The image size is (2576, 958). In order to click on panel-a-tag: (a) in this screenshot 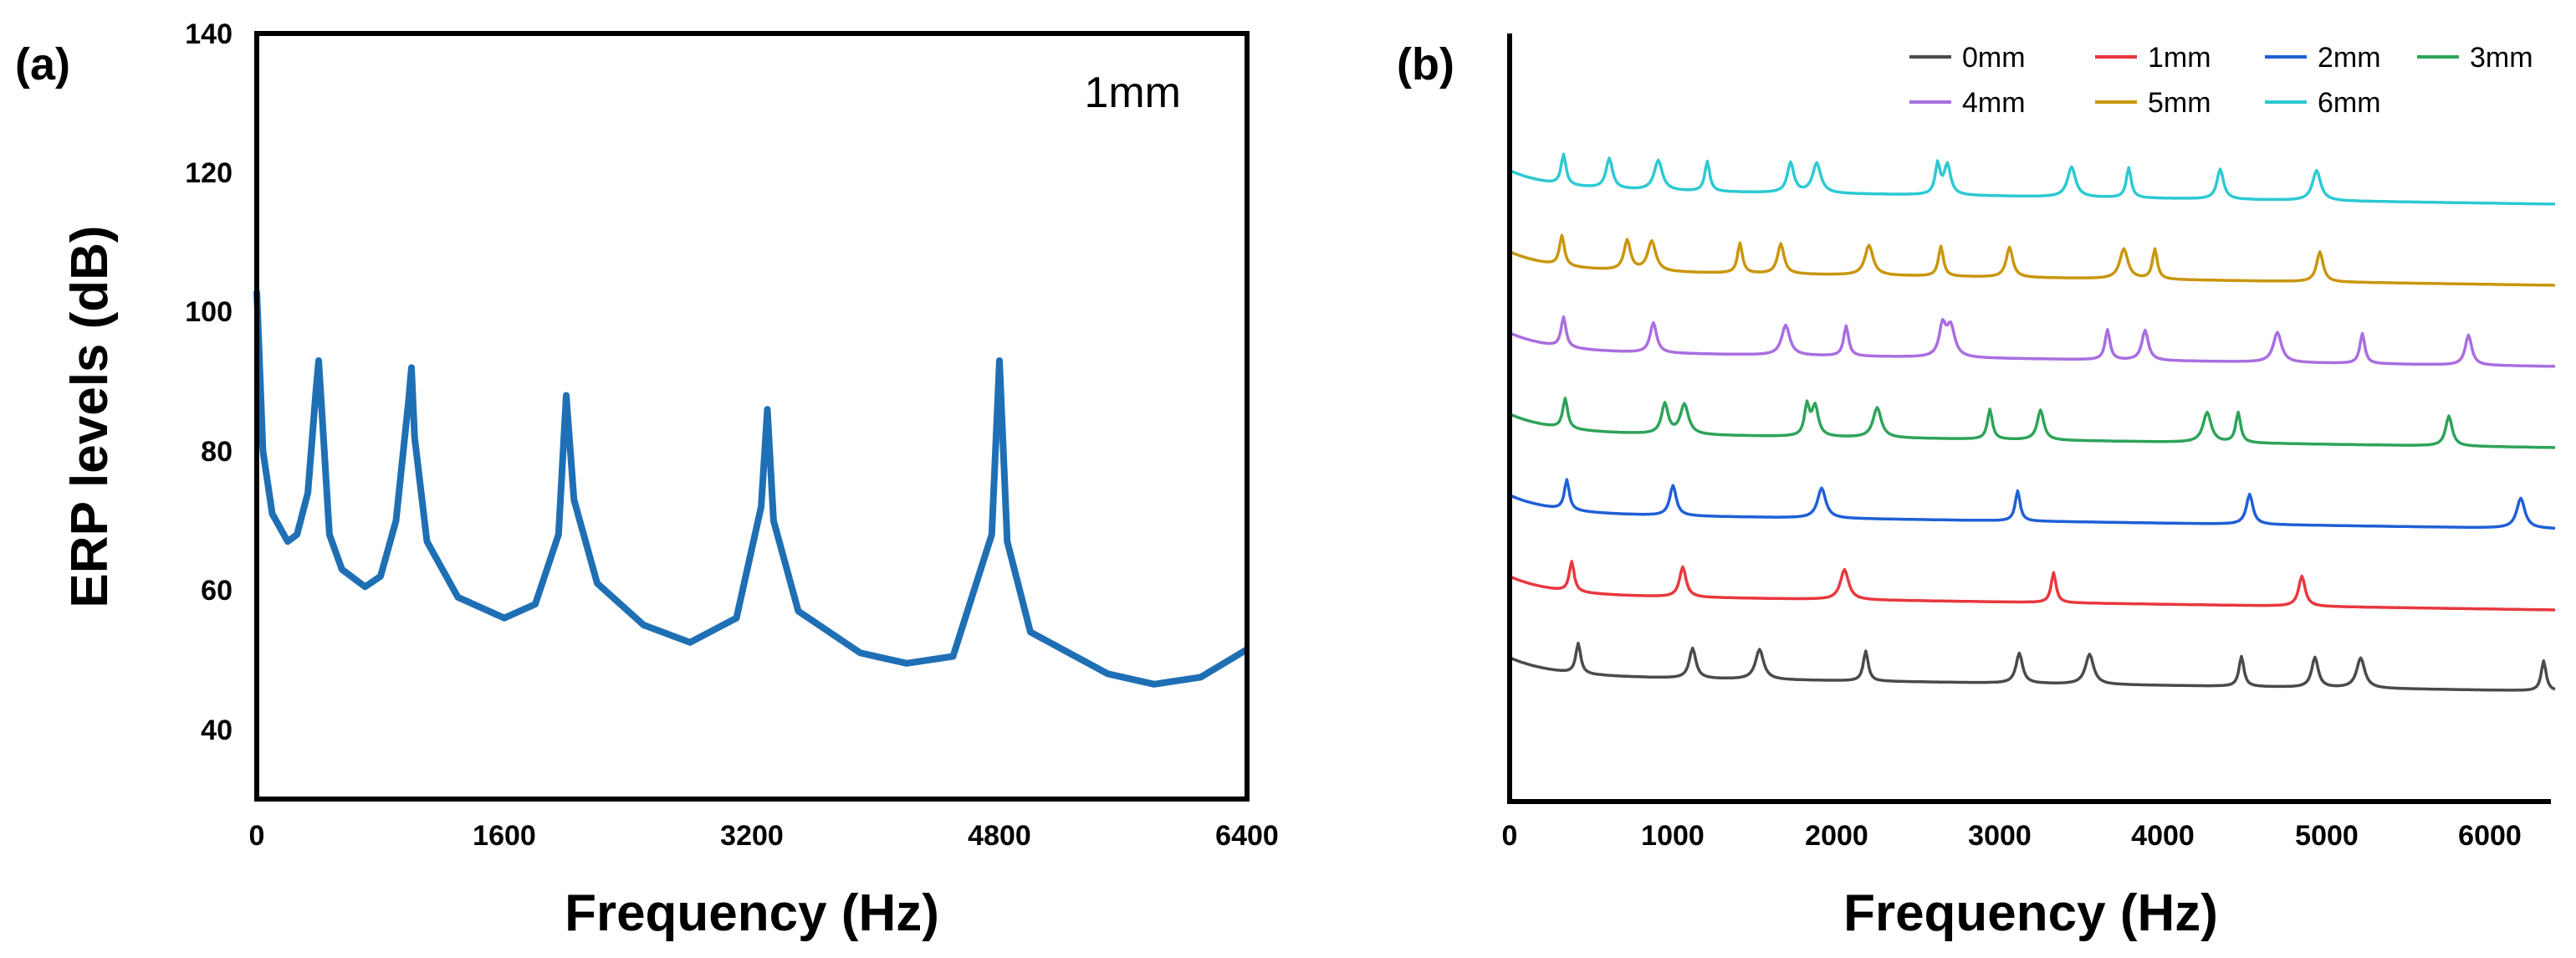, I will do `click(42, 64)`.